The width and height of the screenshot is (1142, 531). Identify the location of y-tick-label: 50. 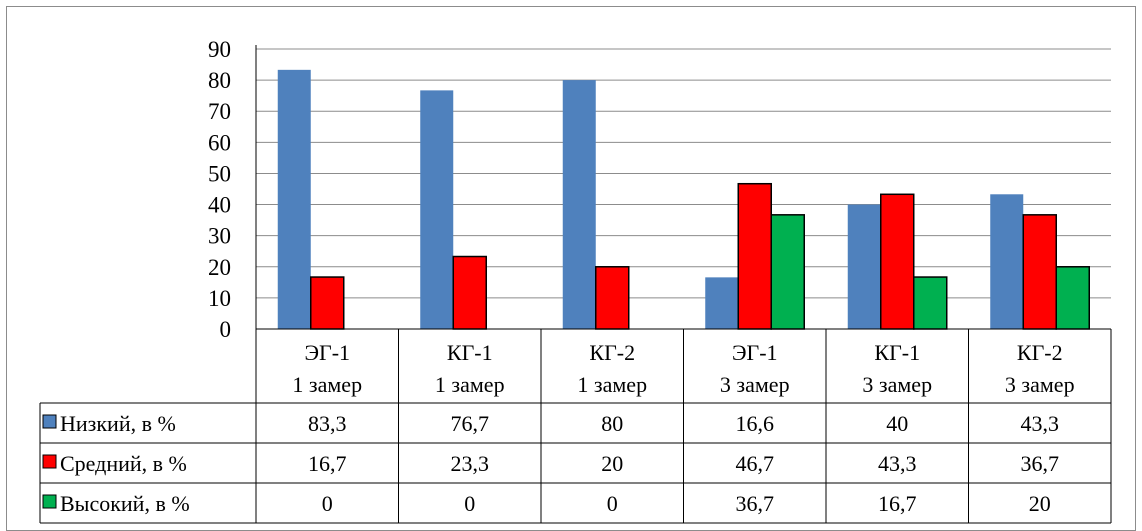
(219, 173).